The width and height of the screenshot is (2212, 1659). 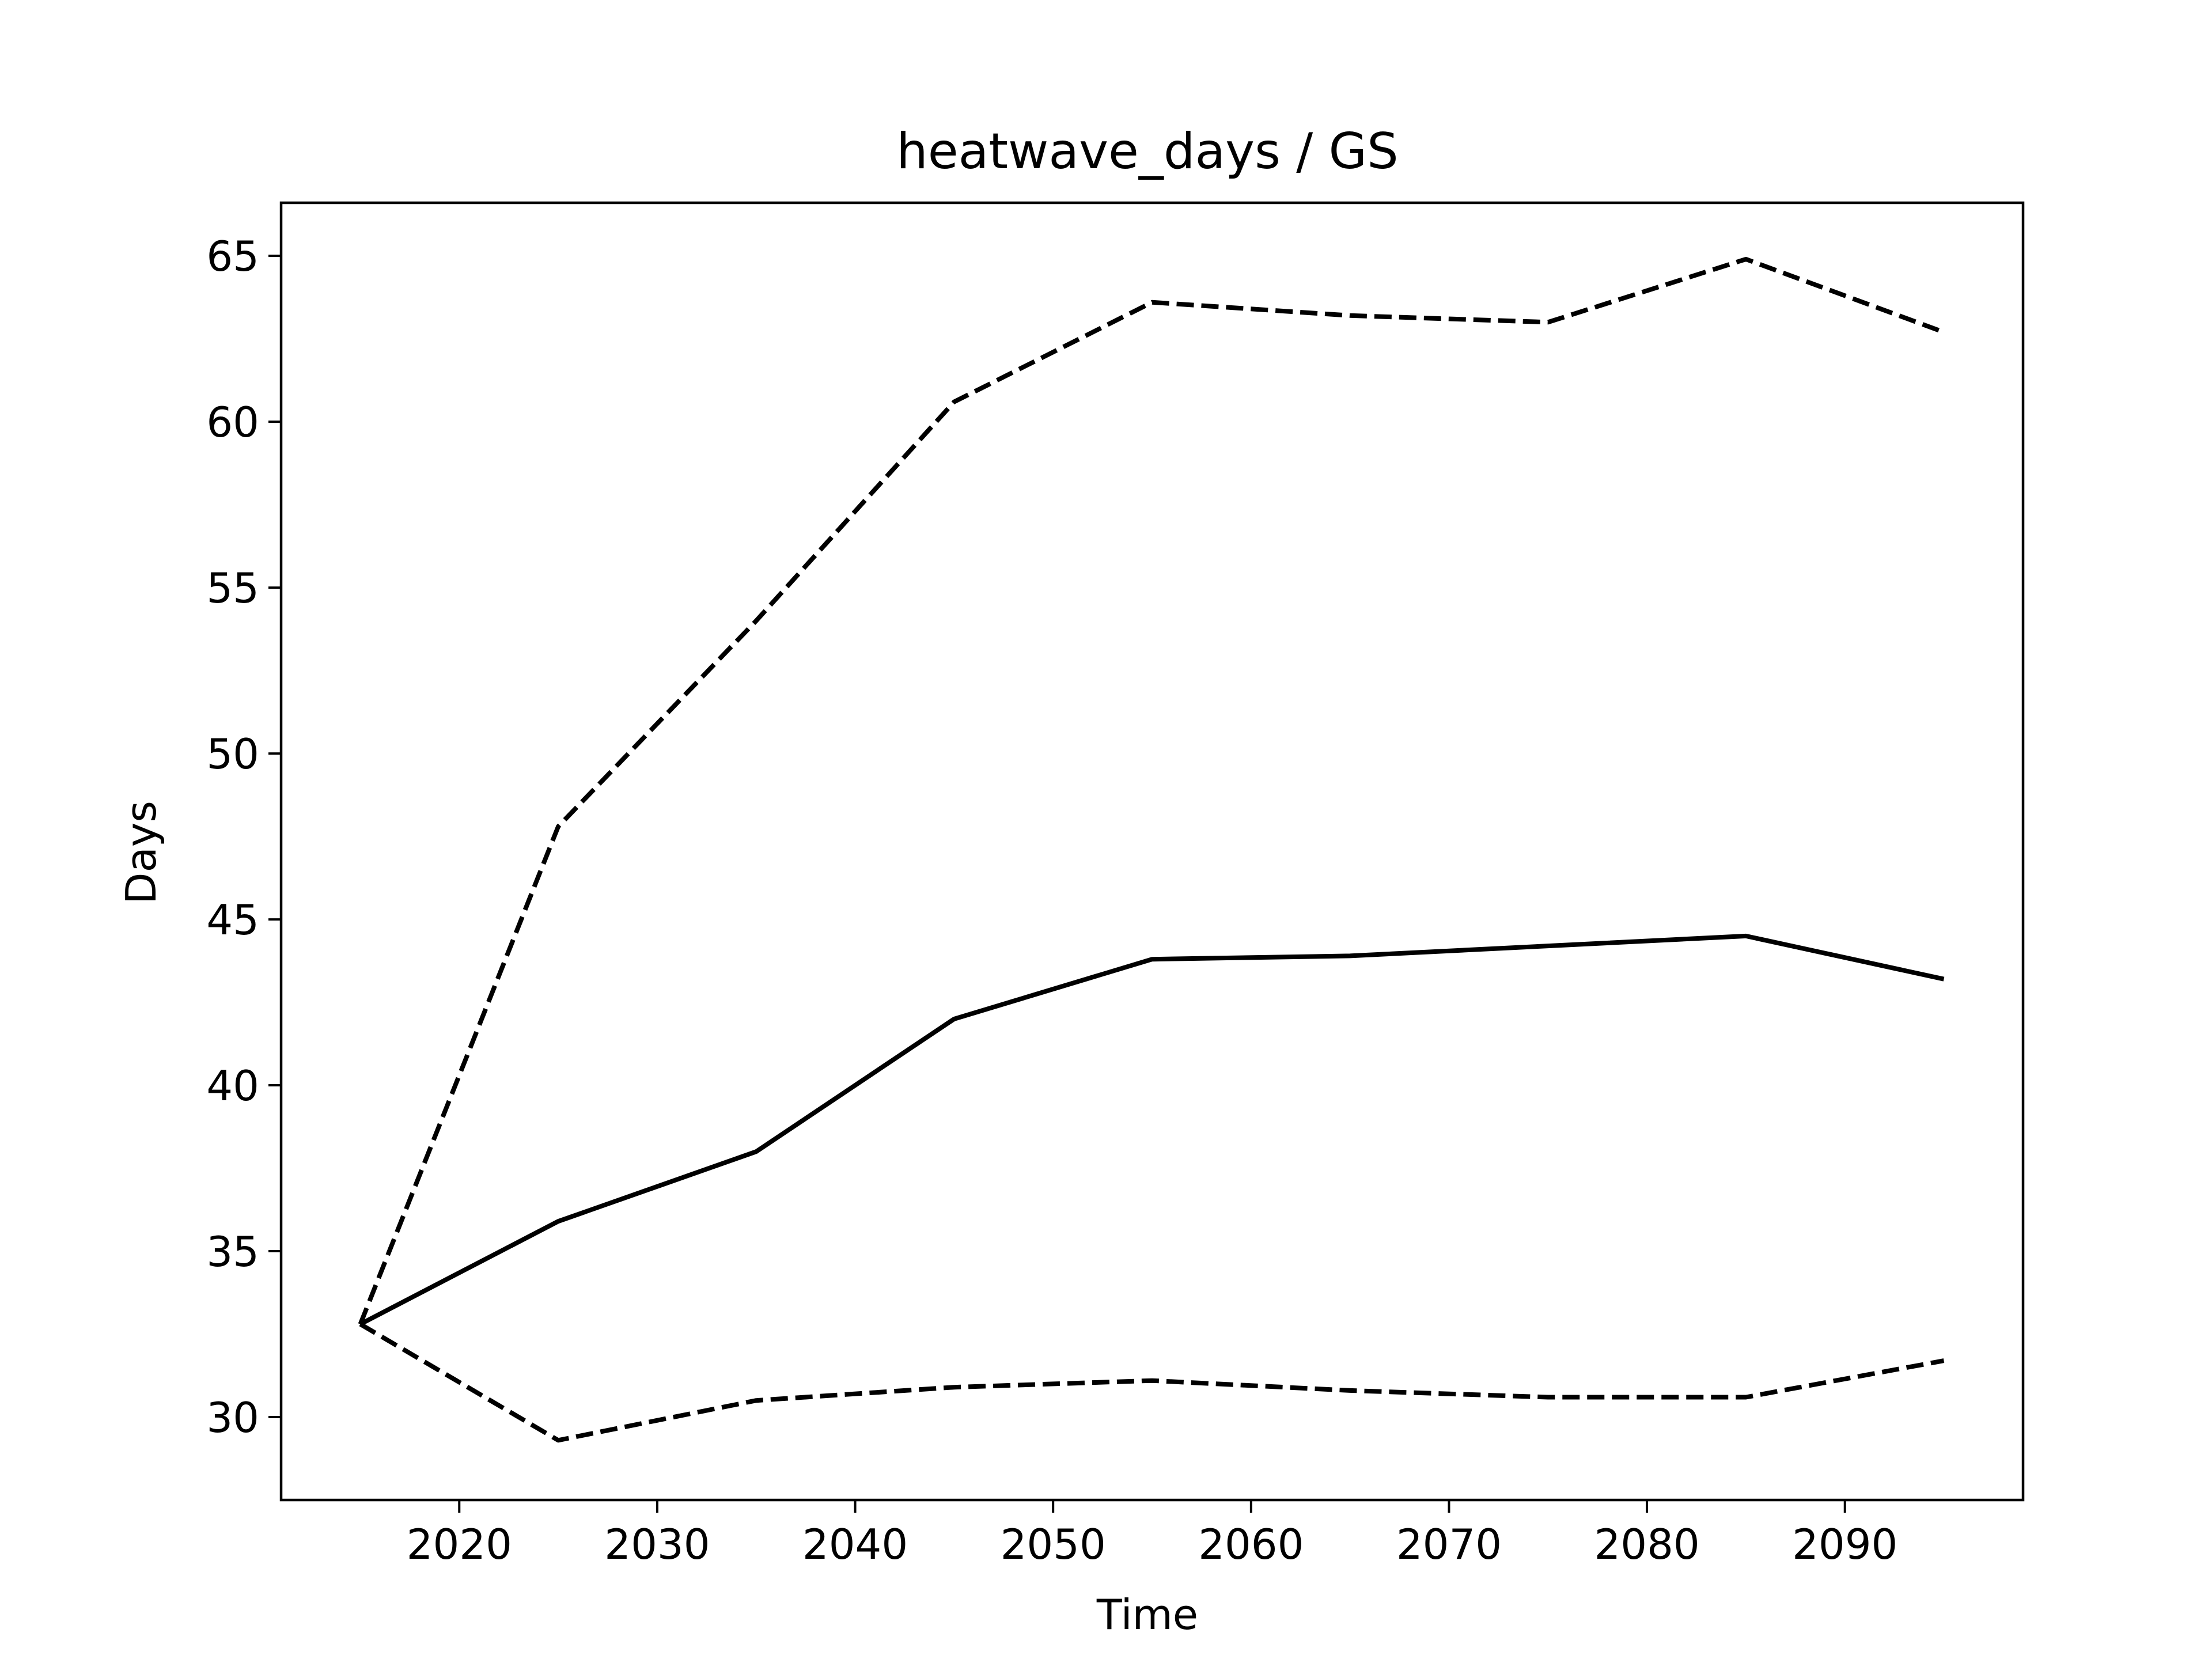 I want to click on y-tick-label: 50, so click(x=232, y=754).